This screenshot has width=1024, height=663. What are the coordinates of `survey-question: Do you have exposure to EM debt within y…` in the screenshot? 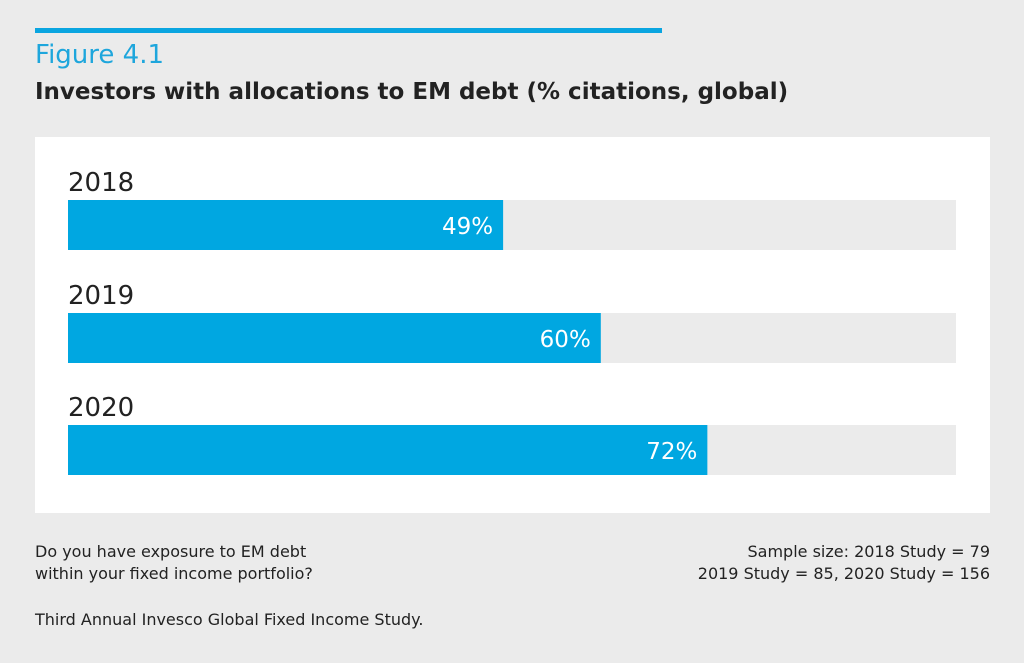 It's located at (174, 563).